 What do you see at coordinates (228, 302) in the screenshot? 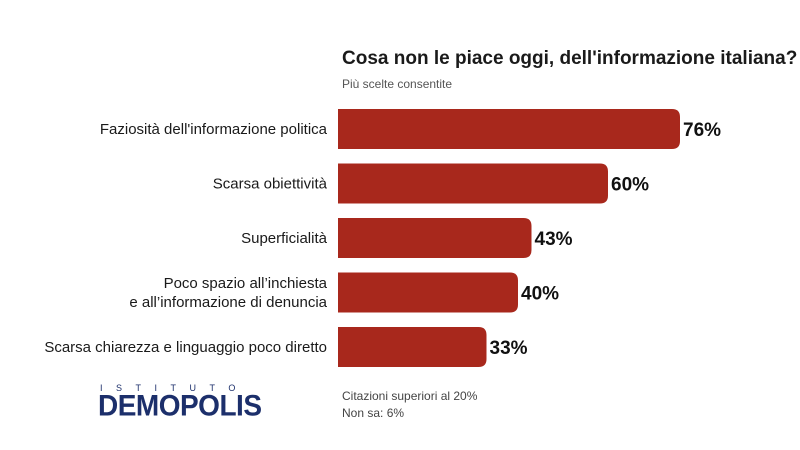
I see `category-label-3-line-1: e all’informazione di denuncia` at bounding box center [228, 302].